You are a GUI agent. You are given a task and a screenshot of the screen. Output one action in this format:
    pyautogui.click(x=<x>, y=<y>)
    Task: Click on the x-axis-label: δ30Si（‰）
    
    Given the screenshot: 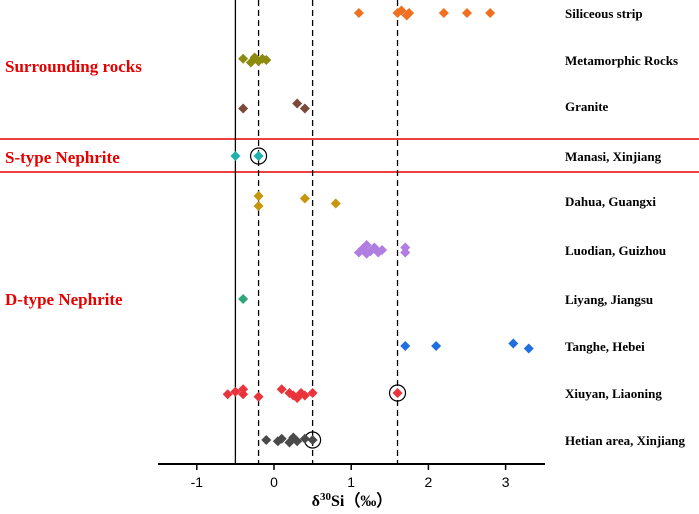 What is the action you would take?
    pyautogui.click(x=352, y=500)
    